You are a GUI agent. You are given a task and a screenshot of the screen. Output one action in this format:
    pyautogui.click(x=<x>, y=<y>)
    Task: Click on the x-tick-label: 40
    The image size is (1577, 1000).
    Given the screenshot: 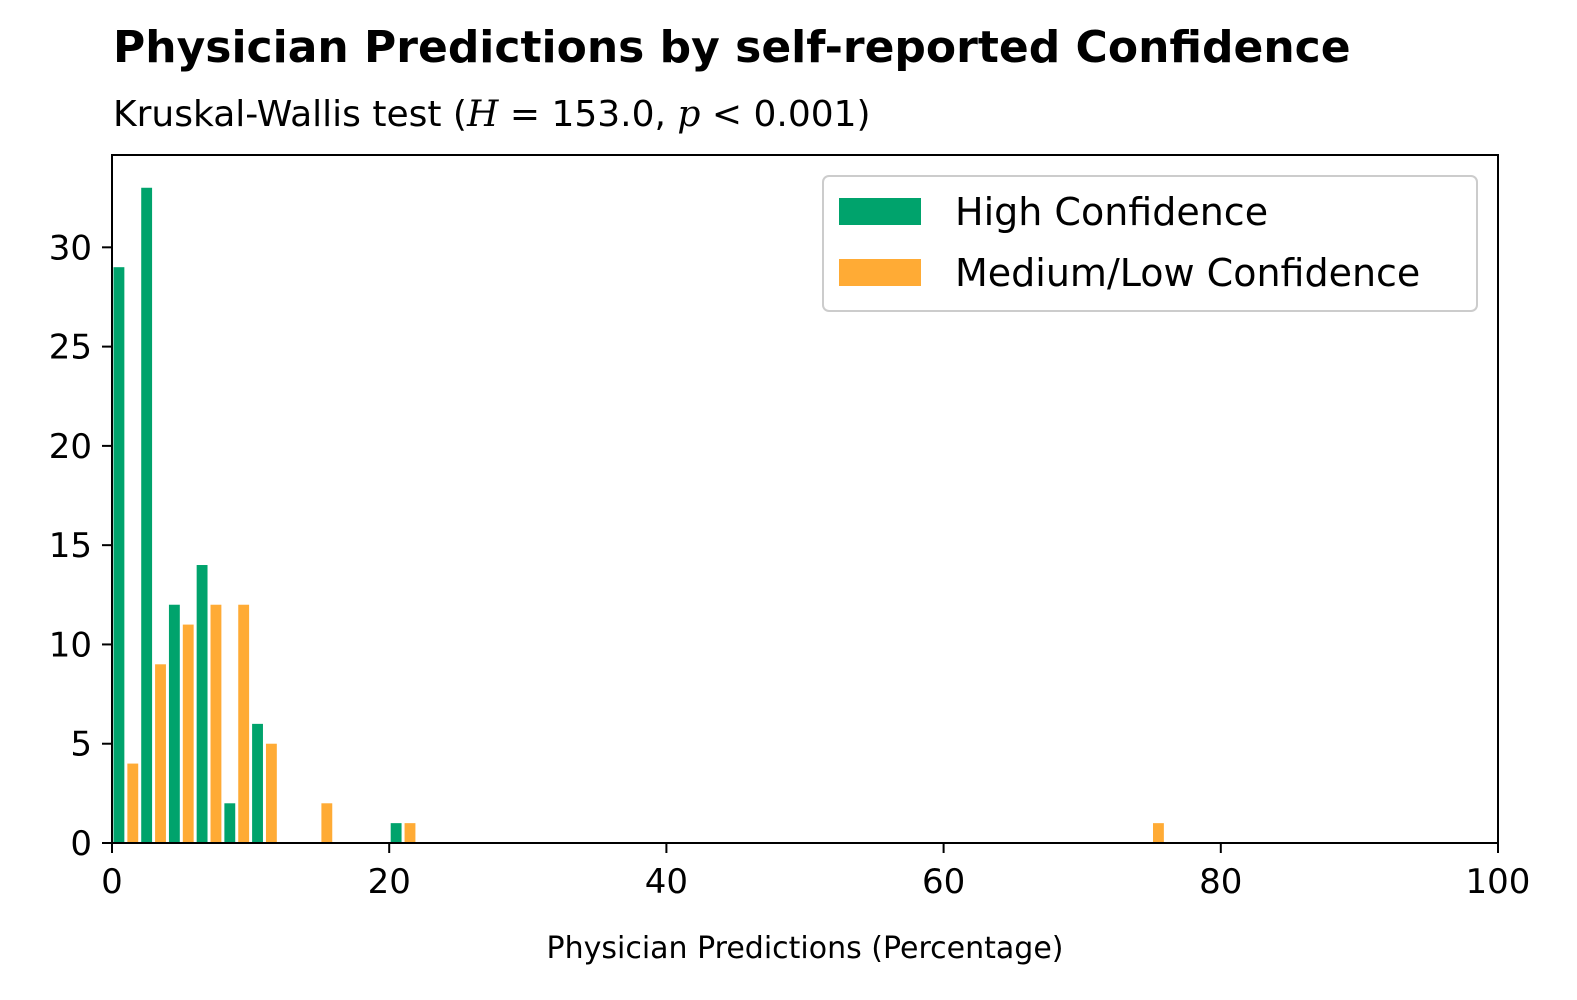 What is the action you would take?
    pyautogui.click(x=666, y=882)
    